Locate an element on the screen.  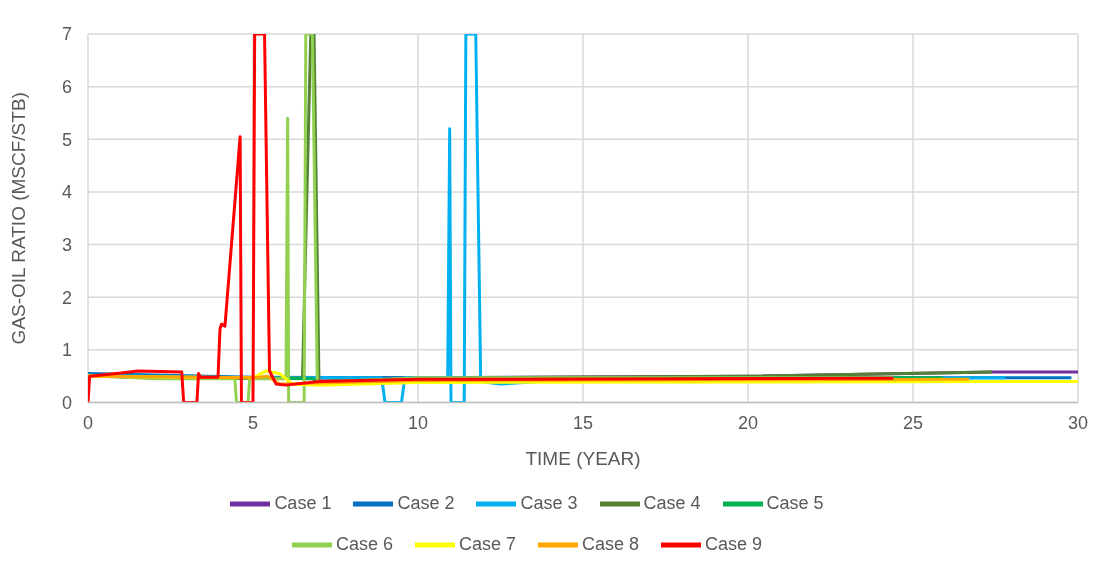
x-tick-label: 30 is located at coordinates (1078, 423).